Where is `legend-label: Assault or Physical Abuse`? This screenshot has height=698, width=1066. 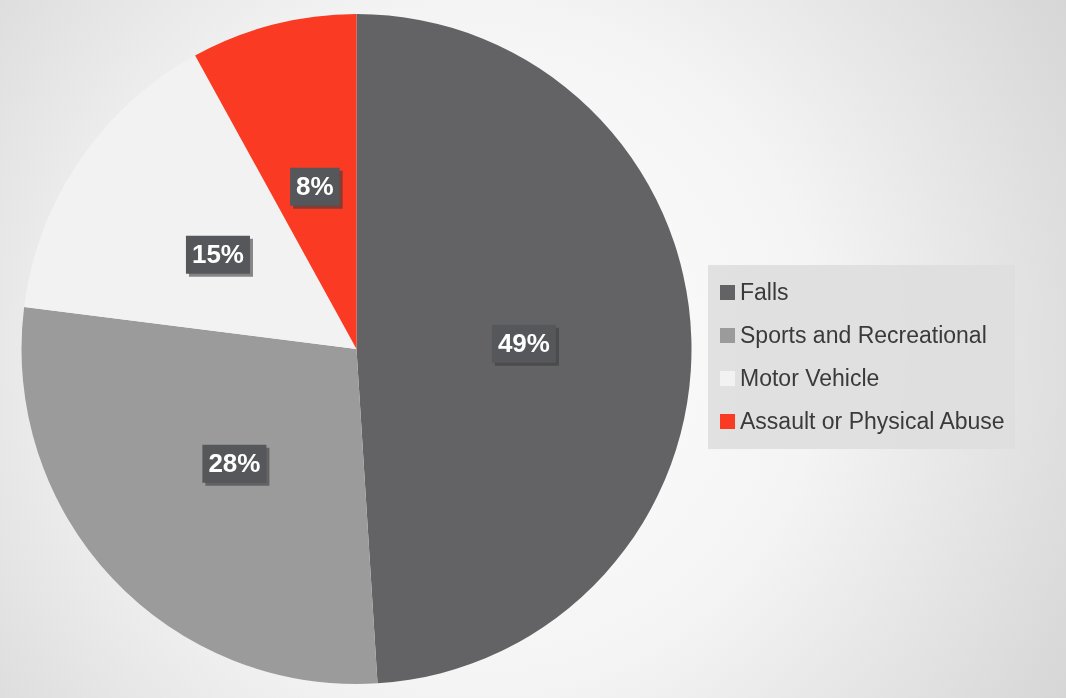
legend-label: Assault or Physical Abuse is located at coordinates (872, 421).